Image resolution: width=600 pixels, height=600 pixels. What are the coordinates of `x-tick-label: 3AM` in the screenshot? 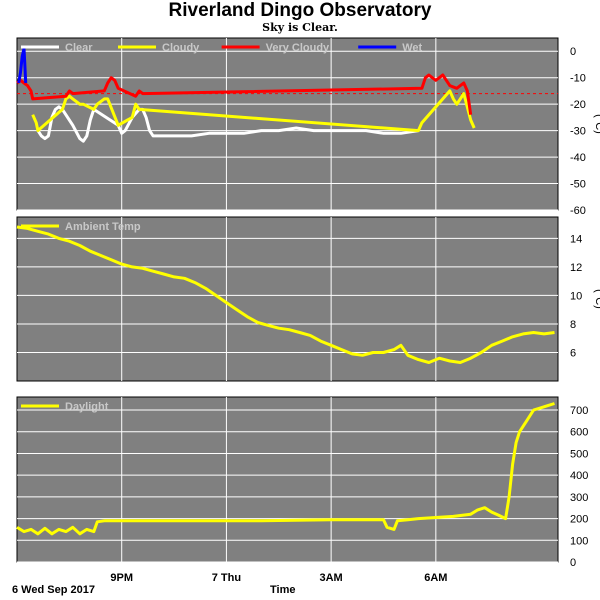 It's located at (331, 578).